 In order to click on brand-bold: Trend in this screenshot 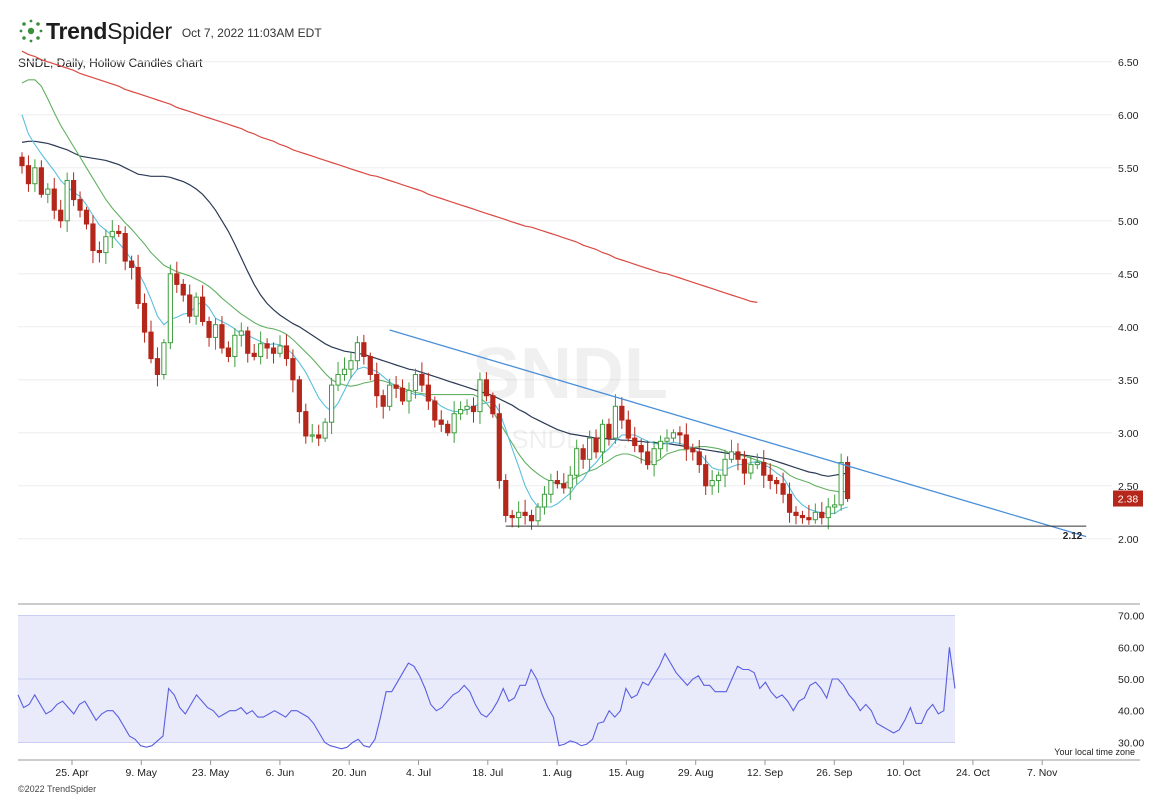, I will do `click(77, 30)`.